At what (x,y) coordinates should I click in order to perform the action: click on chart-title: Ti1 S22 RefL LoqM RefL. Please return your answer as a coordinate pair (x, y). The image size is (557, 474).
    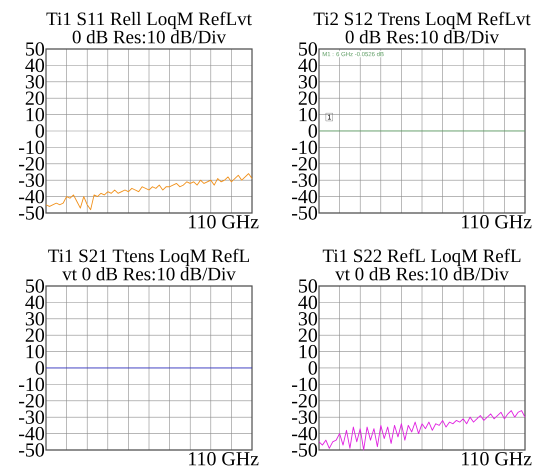
    Looking at the image, I should click on (421, 257).